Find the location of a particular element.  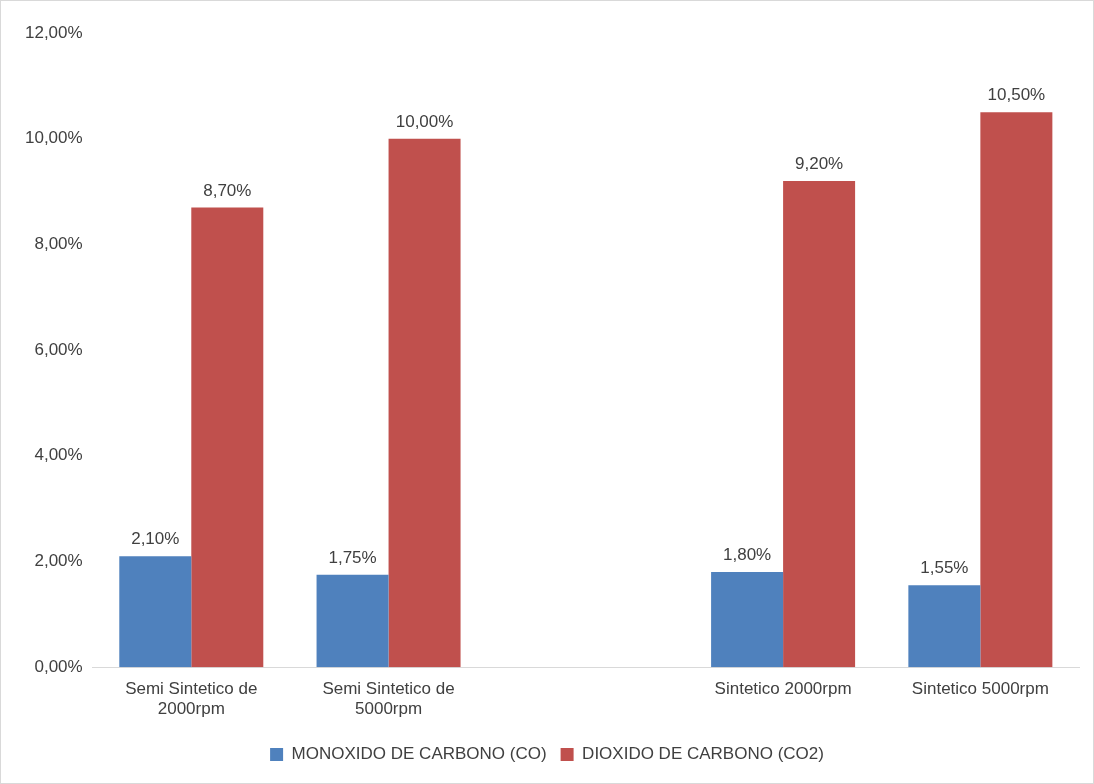

x-tick-label: Semi Sintetico de 5000rpm is located at coordinates (388, 699).